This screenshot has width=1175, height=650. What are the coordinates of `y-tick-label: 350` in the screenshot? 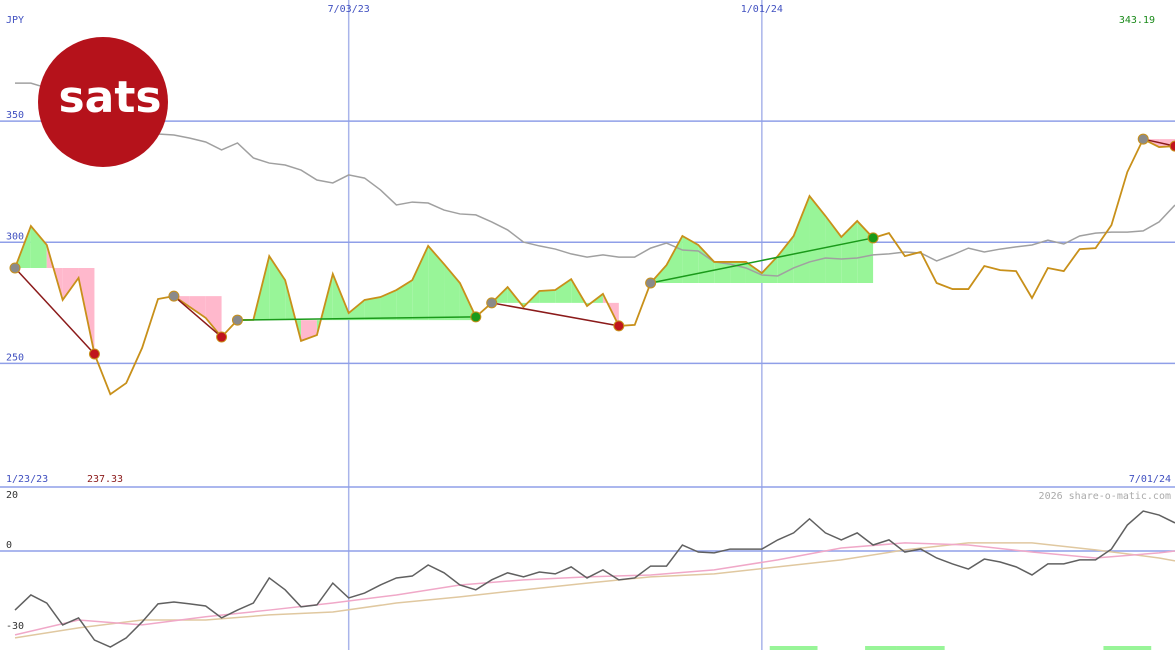 It's located at (15, 115).